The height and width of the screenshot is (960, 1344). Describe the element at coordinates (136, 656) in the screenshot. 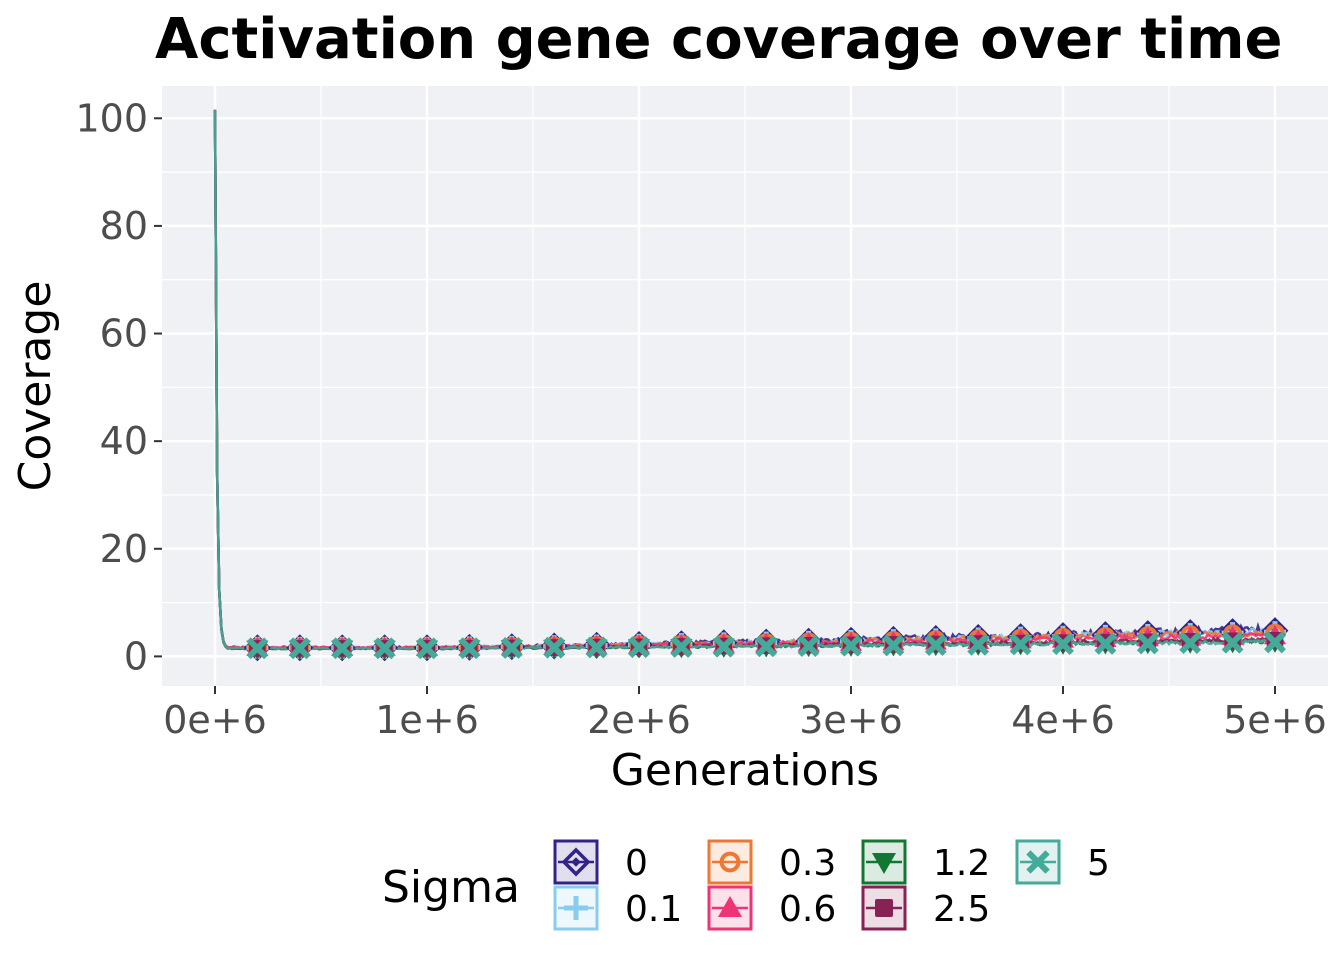

I see `y-tick-label: 0` at that location.